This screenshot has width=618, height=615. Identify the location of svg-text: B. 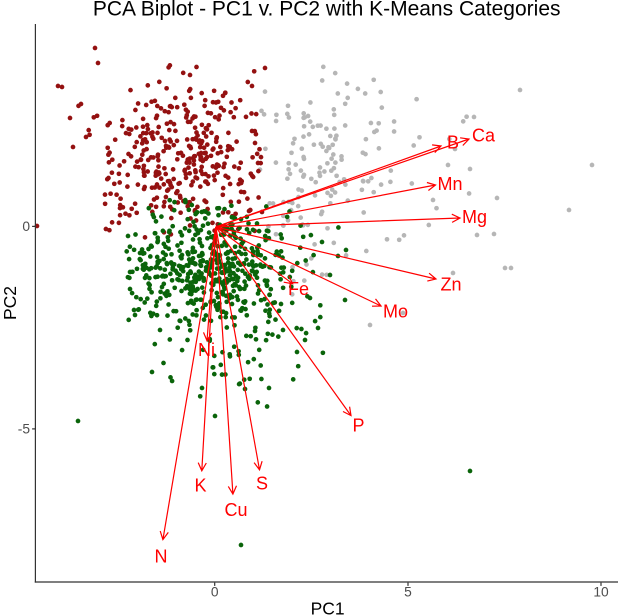
(453, 143).